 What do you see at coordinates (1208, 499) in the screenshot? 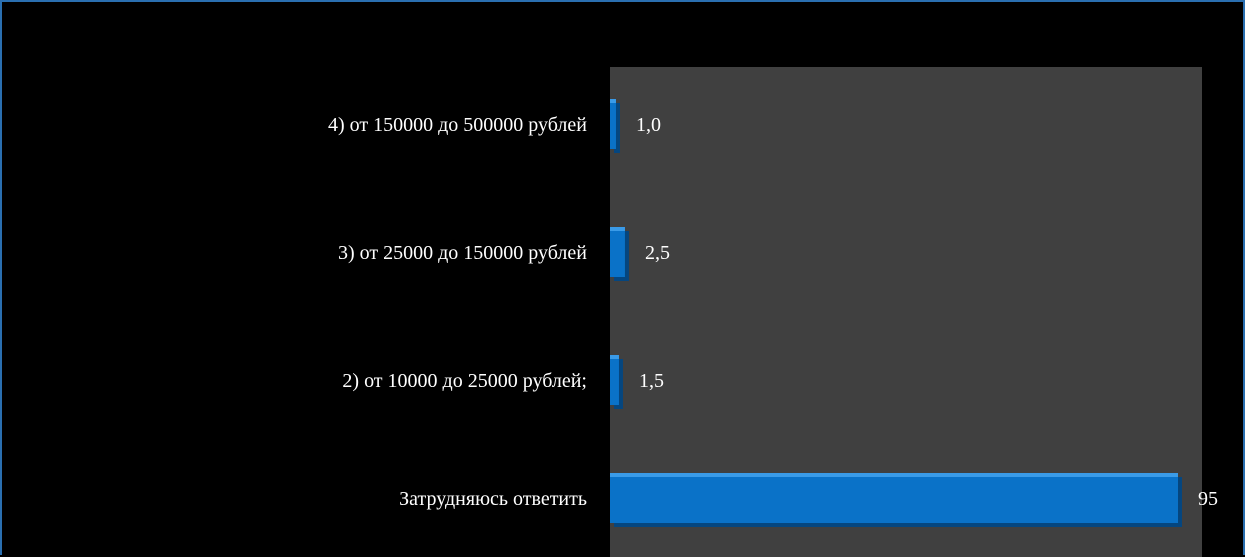
I see `value-label: 95` at bounding box center [1208, 499].